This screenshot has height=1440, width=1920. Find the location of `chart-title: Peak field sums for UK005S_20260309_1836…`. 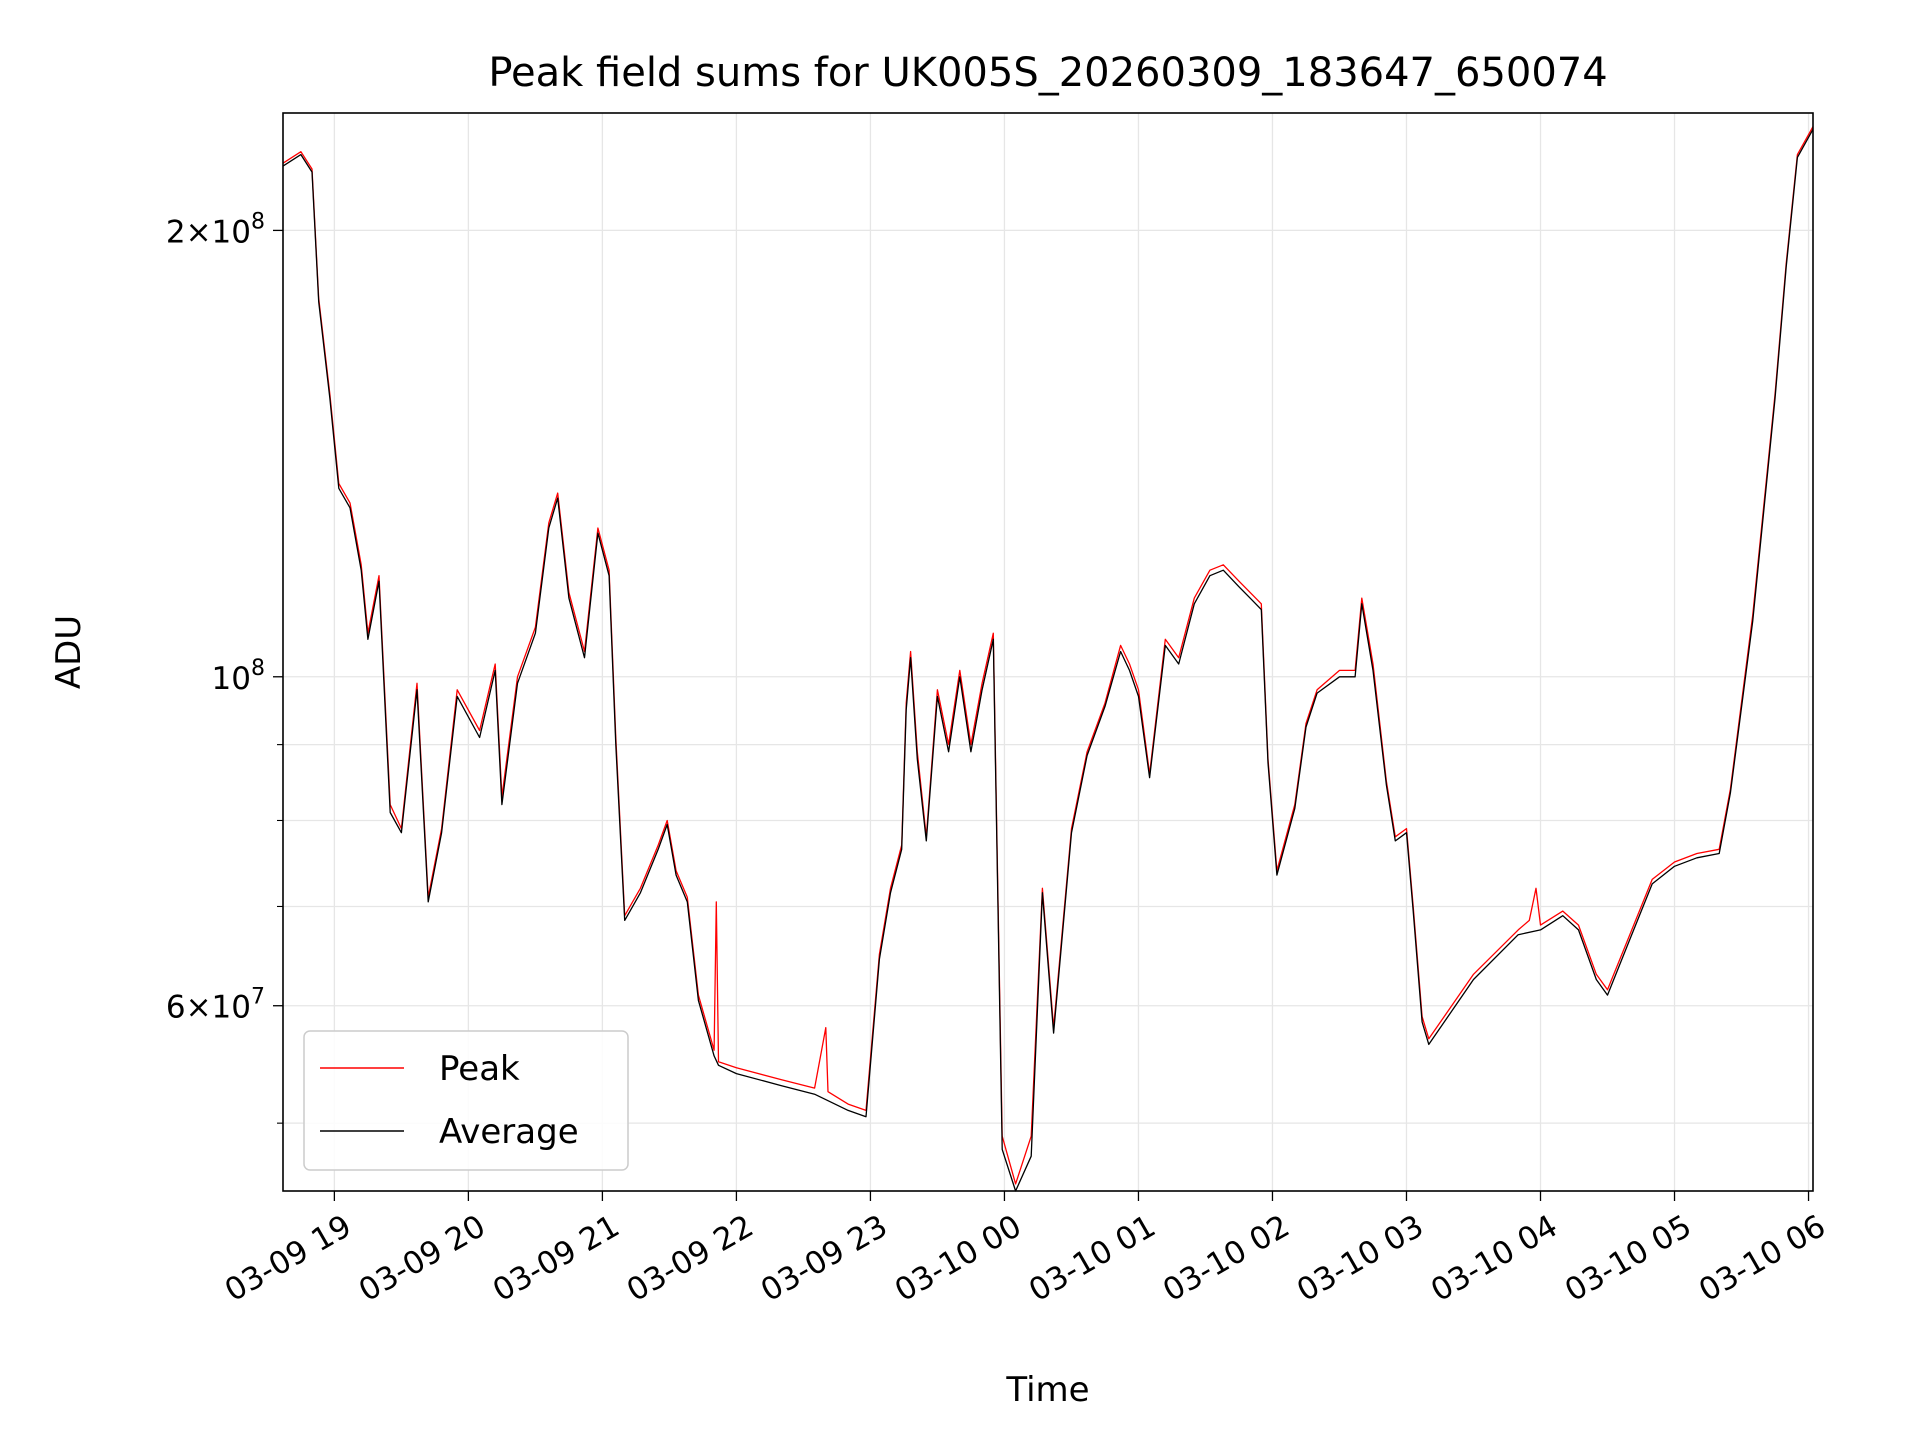

chart-title: Peak field sums for UK005S_20260309_1836… is located at coordinates (1047, 73).